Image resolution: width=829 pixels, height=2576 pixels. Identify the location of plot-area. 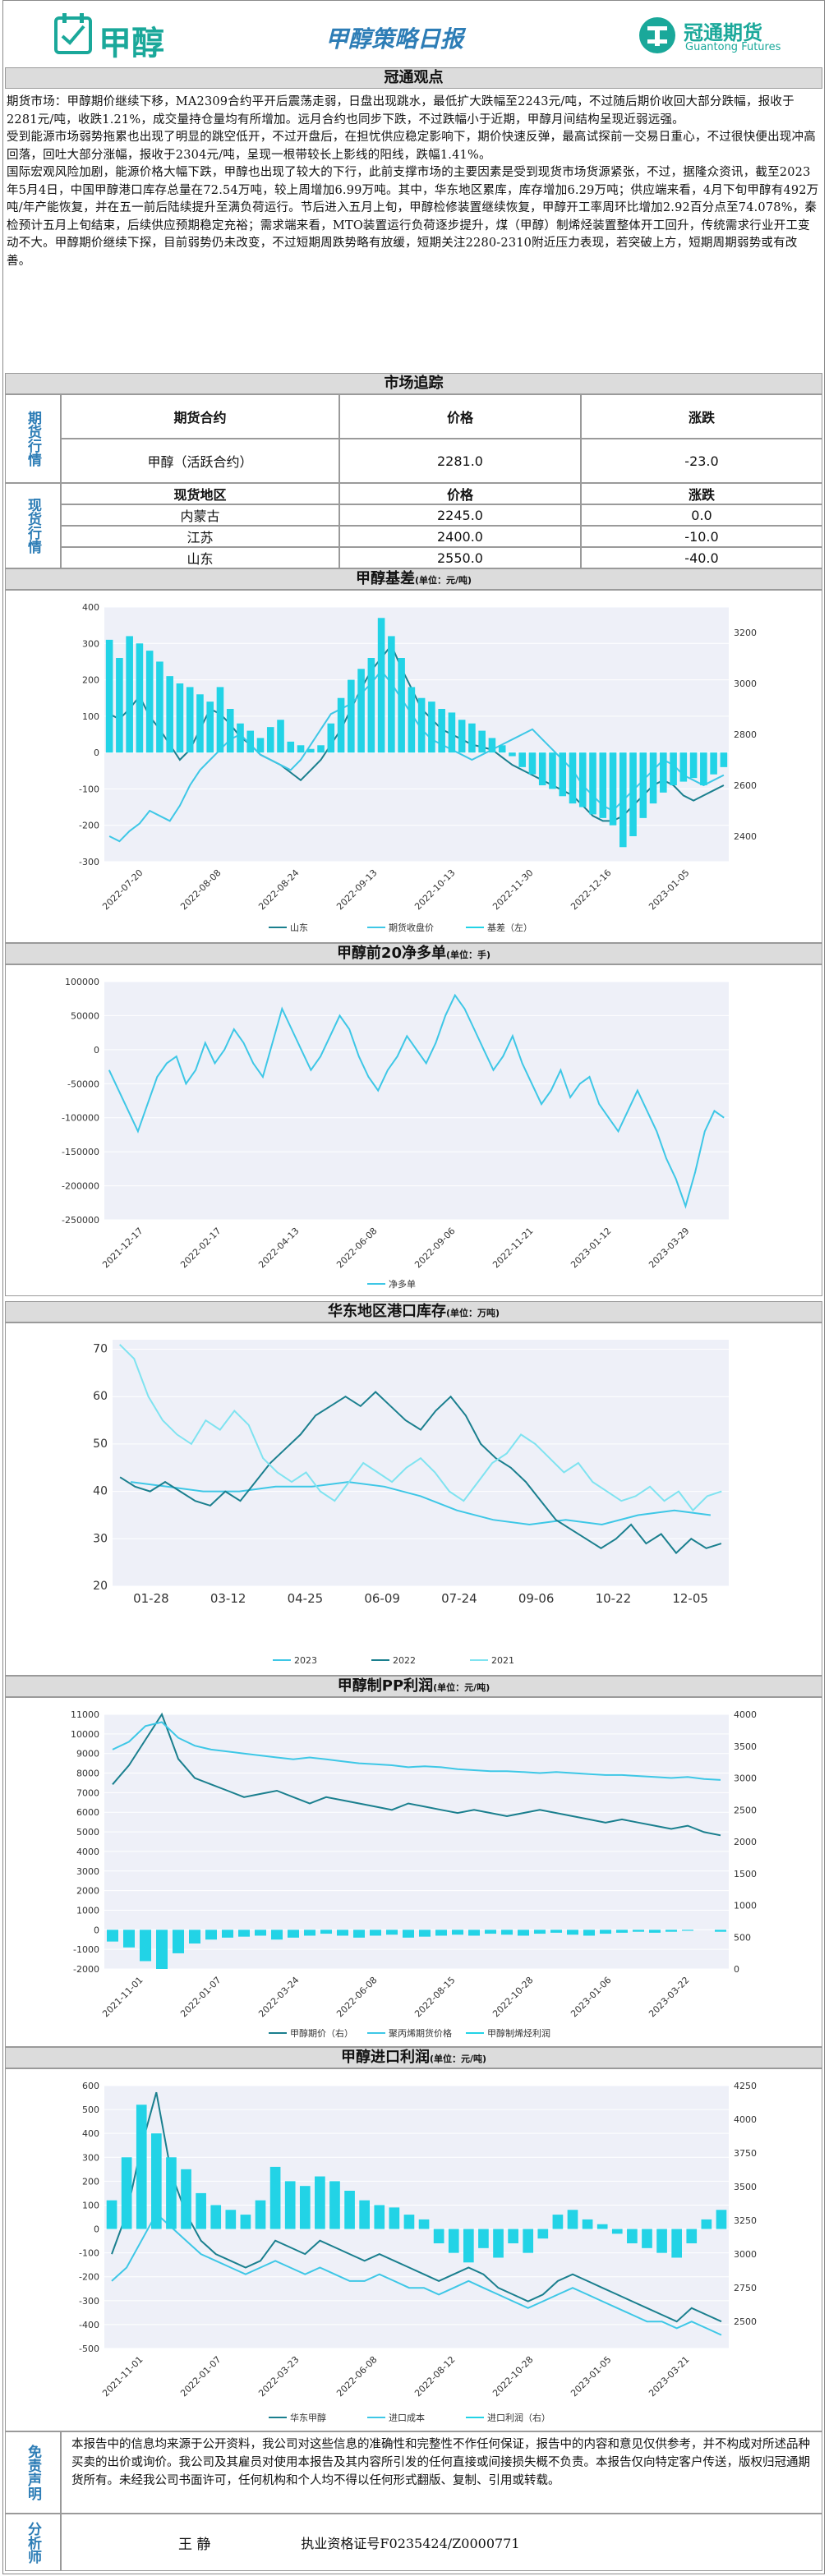
(416, 2217).